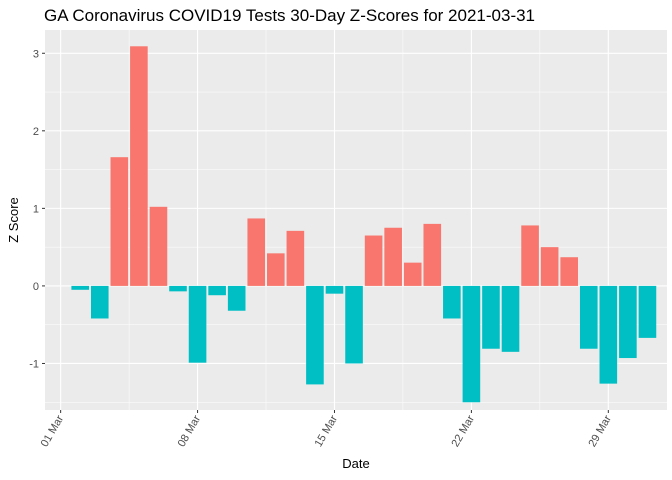 Image resolution: width=672 pixels, height=480 pixels. What do you see at coordinates (327, 431) in the screenshot?
I see `x-tick-label: 15 Mar` at bounding box center [327, 431].